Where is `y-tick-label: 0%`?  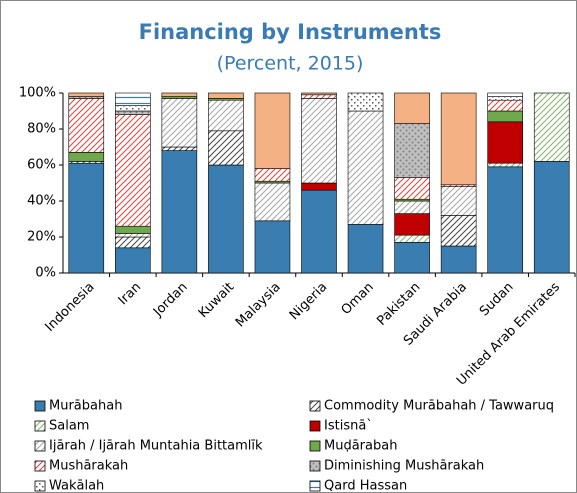
y-tick-label: 0% is located at coordinates (45, 273).